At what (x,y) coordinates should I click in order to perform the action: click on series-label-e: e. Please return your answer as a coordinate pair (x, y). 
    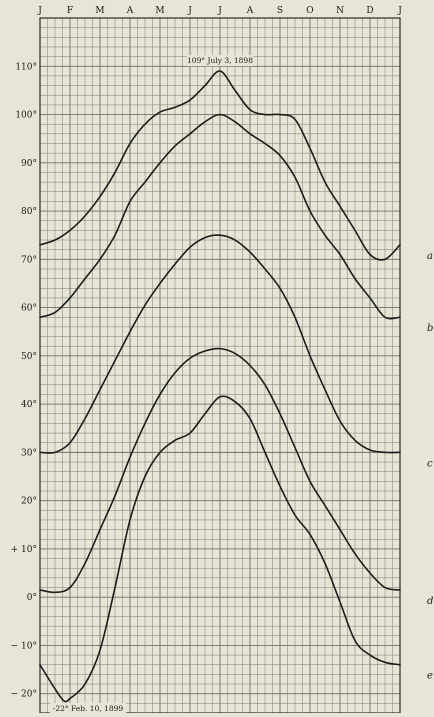
    Looking at the image, I should click on (430, 676).